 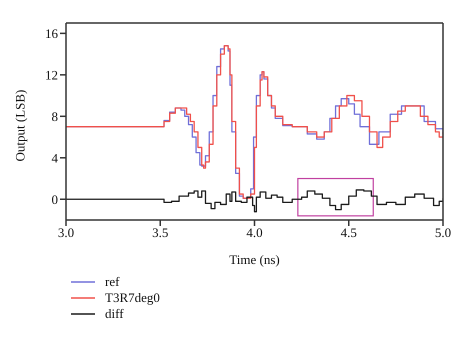 What do you see at coordinates (55, 158) in the screenshot?
I see `y-tick-label: 4` at bounding box center [55, 158].